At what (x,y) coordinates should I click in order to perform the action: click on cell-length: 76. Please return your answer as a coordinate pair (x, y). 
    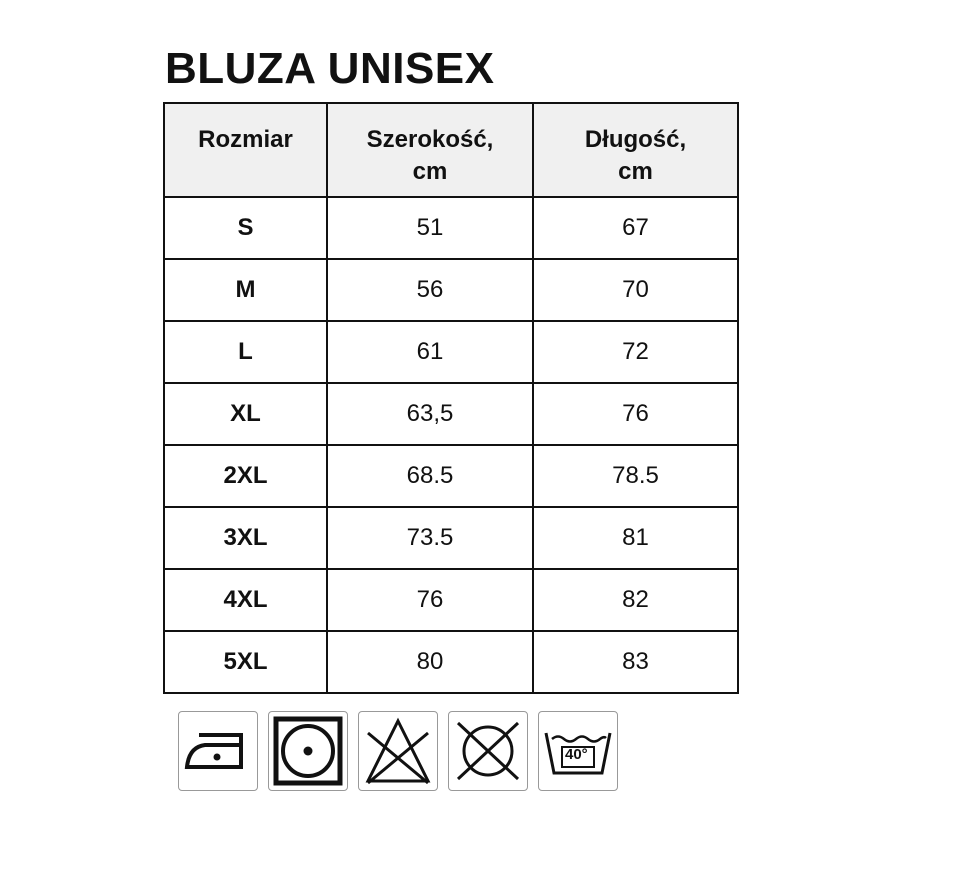
    Looking at the image, I should click on (635, 414).